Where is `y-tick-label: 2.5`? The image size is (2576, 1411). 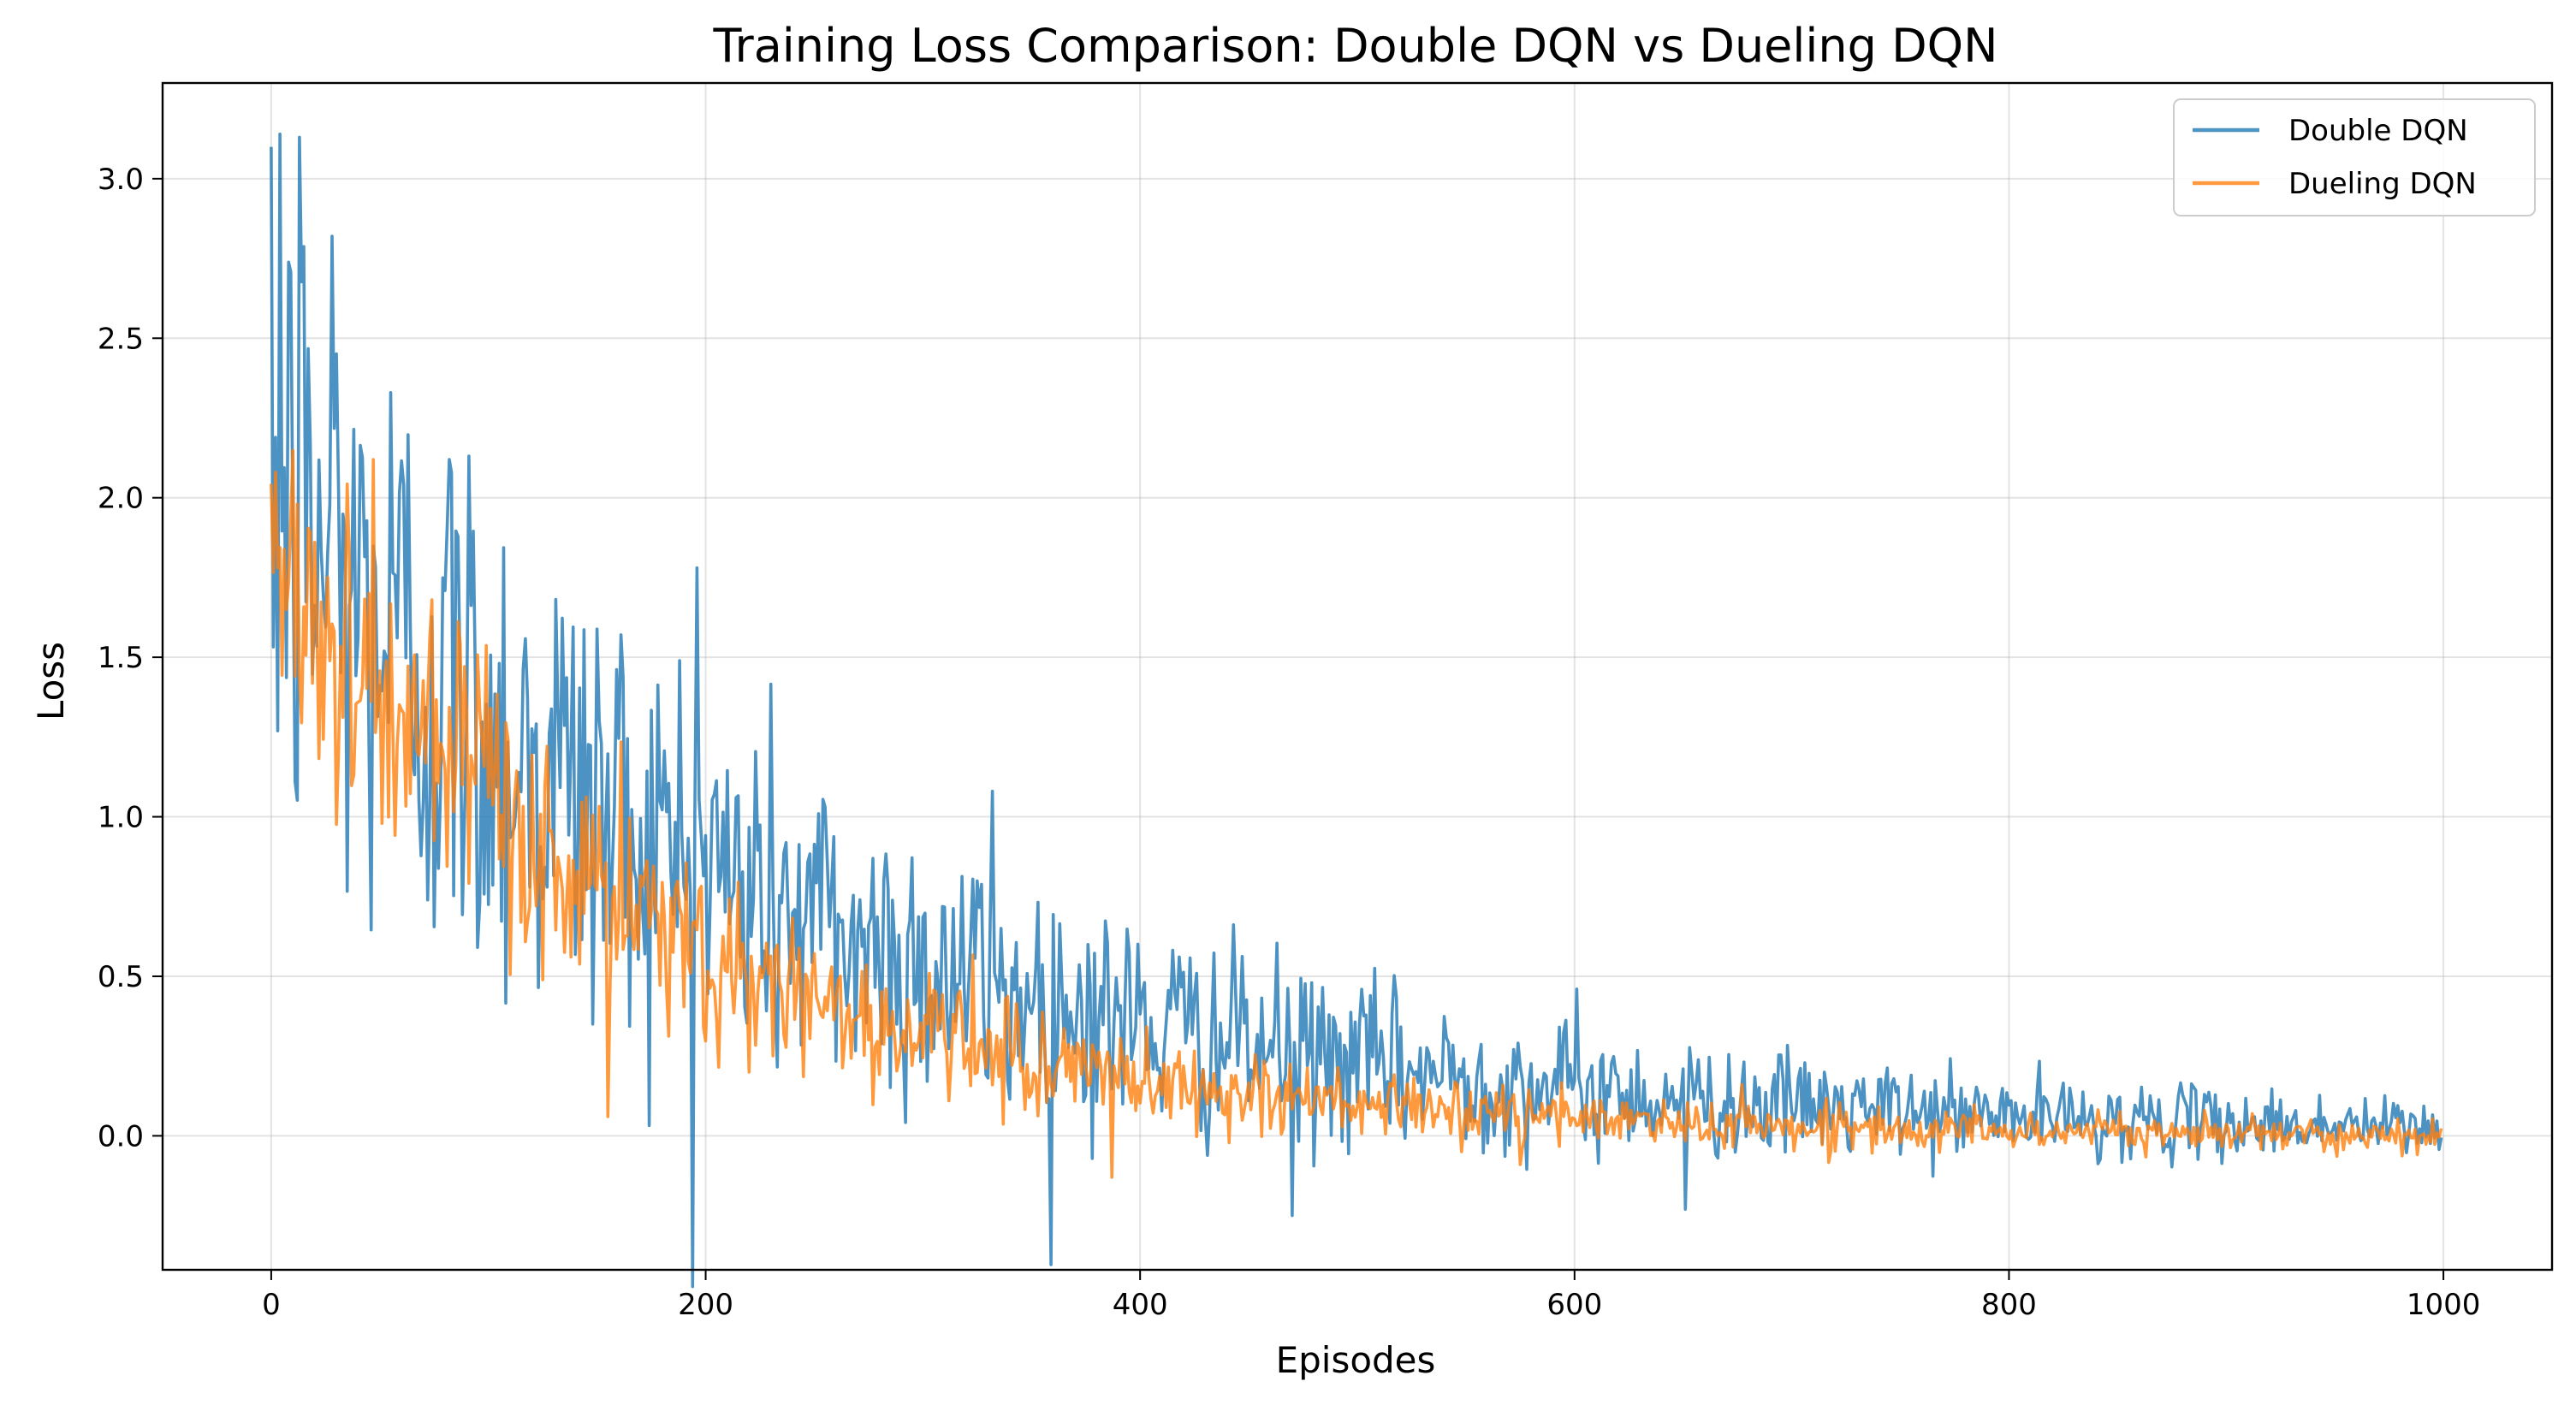 y-tick-label: 2.5 is located at coordinates (121, 339).